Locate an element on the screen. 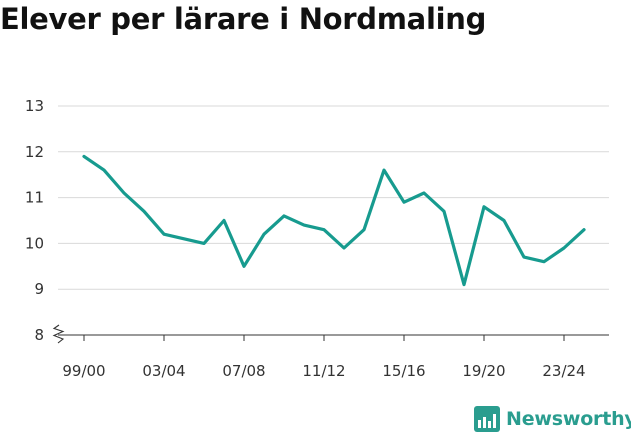 The height and width of the screenshot is (439, 631). y-tick-label: 11 is located at coordinates (34, 198).